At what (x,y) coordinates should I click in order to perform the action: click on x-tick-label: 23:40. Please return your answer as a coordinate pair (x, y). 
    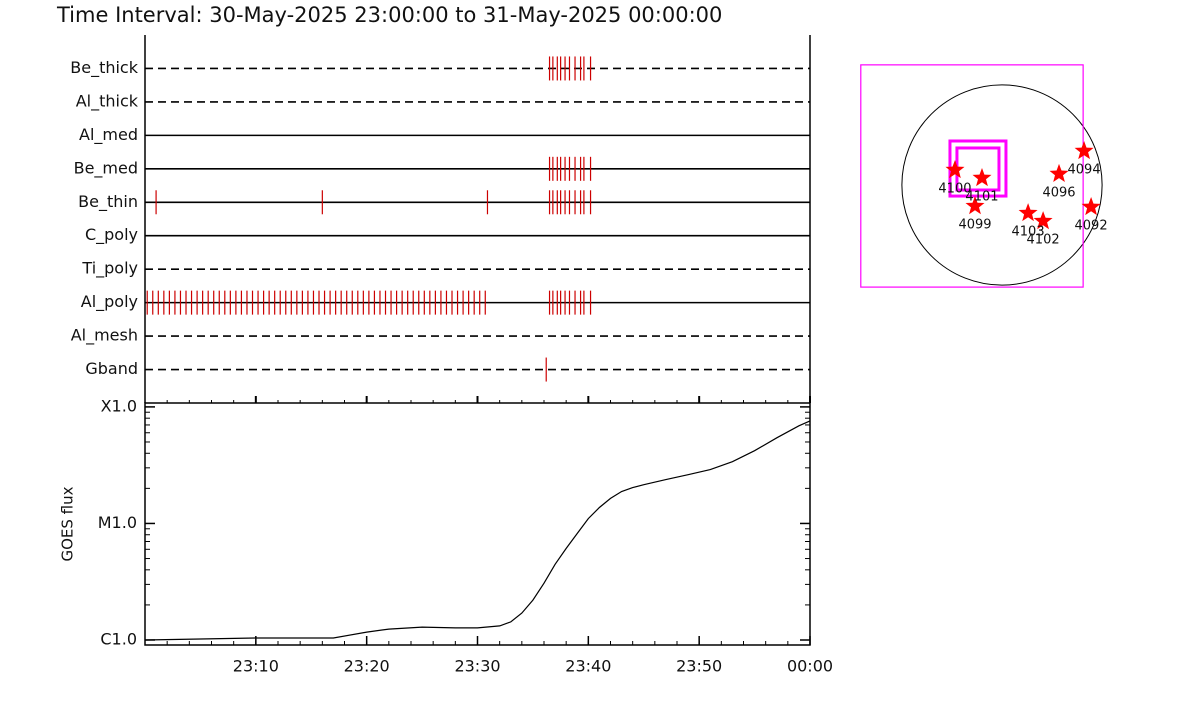
    Looking at the image, I should click on (588, 666).